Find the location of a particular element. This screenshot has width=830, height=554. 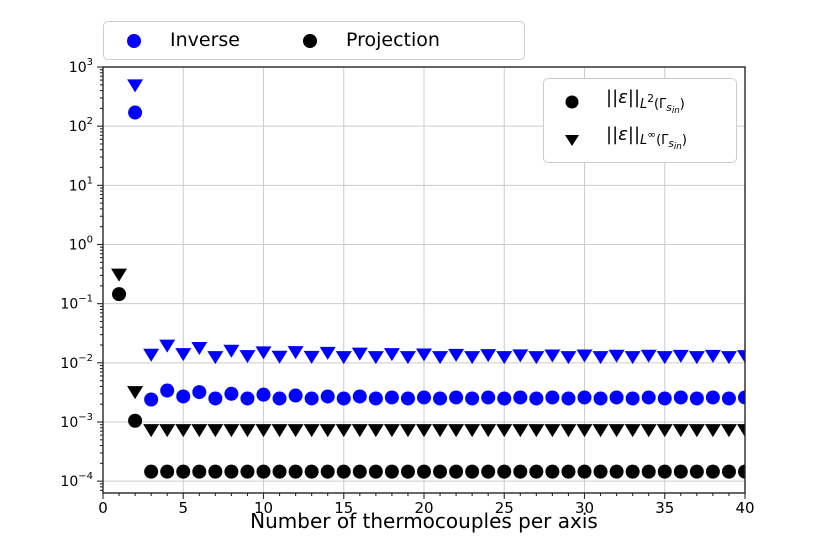

svg-text: 10¹ is located at coordinates (81, 184).